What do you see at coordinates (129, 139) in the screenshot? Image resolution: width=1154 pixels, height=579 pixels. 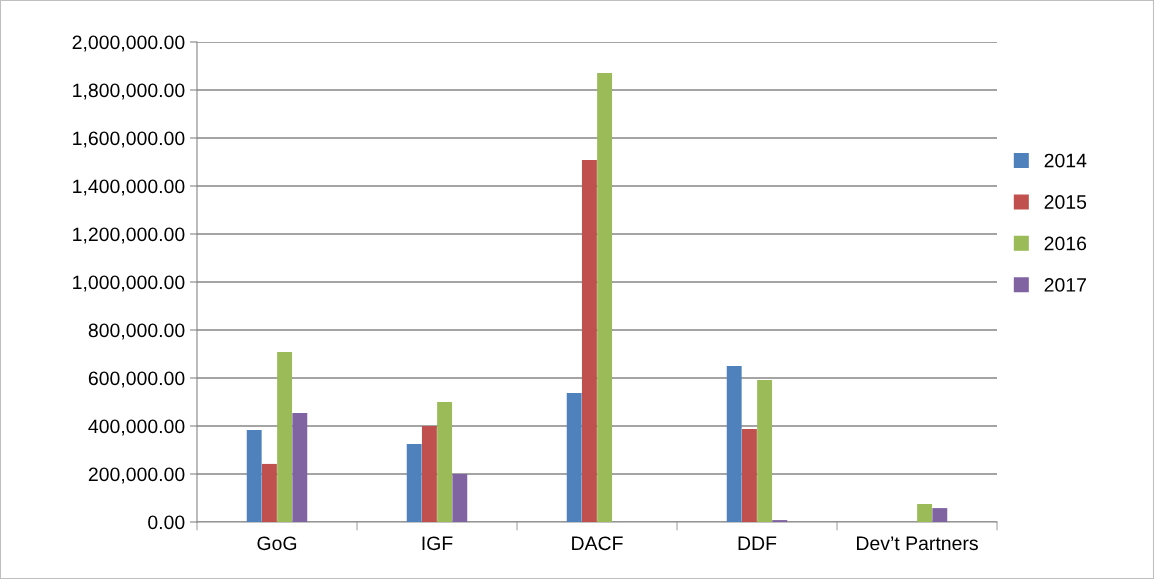 I see `y-tick-label: 1,600,000.00` at bounding box center [129, 139].